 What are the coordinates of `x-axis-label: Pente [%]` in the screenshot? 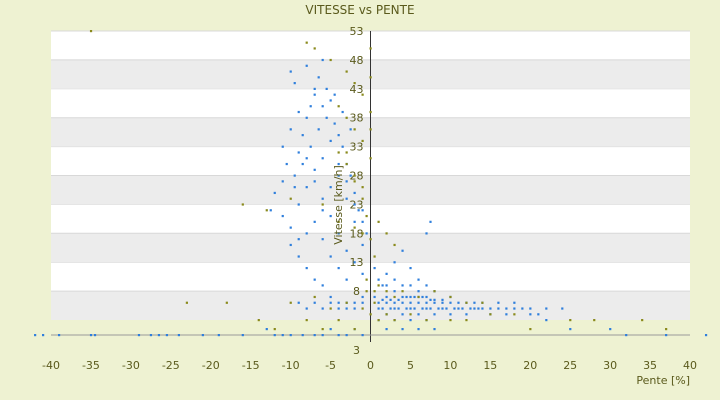 It's located at (663, 380).